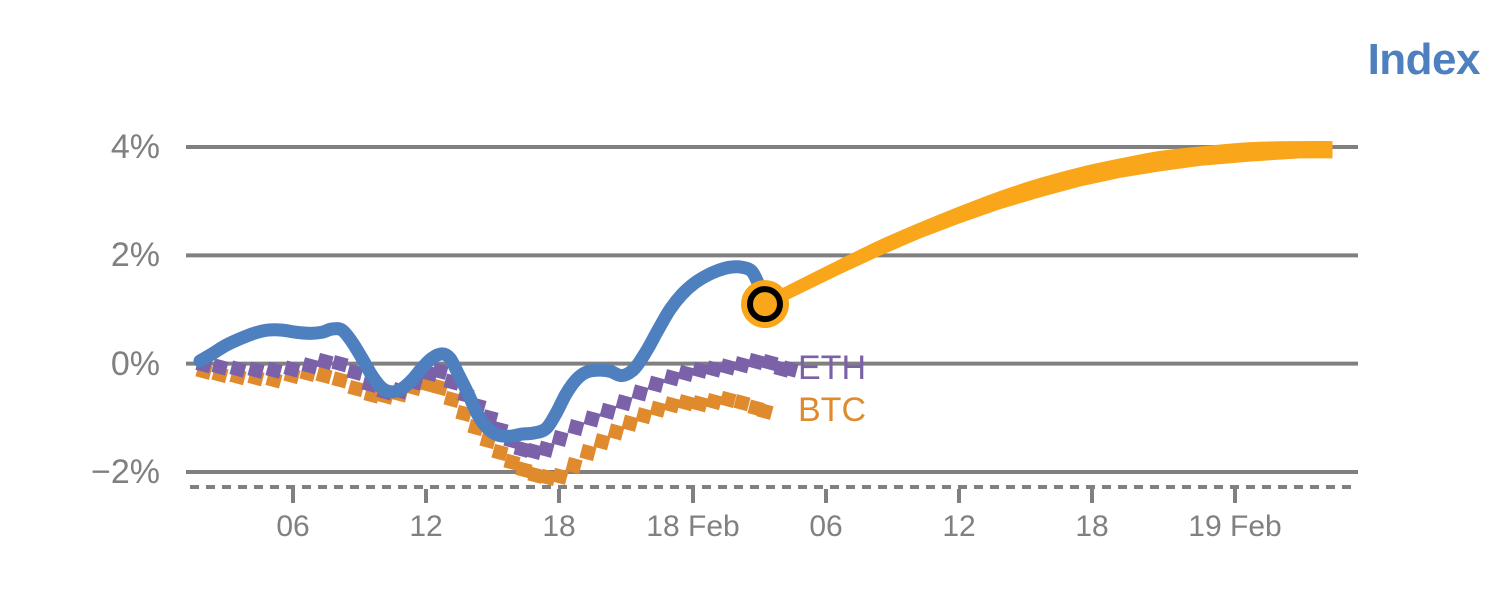 This screenshot has width=1500, height=600. I want to click on y-axis: 4% 2% 0% −2%, so click(80, 300).